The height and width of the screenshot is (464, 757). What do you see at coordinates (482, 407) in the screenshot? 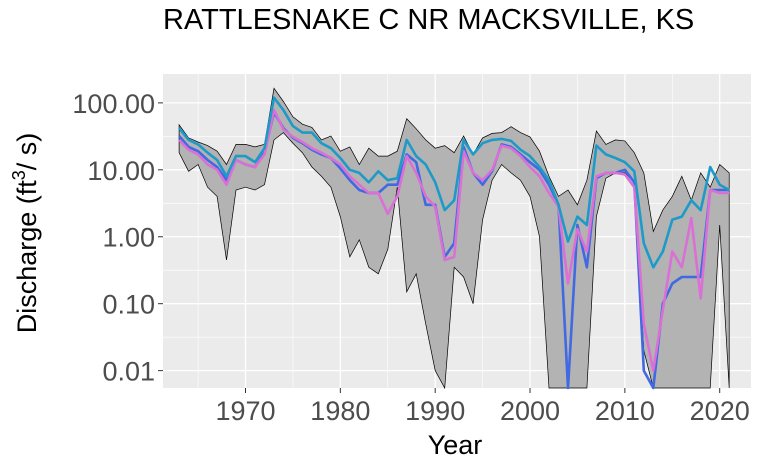
I see `x-axis: 1970 1980 1990 2000 2010 2020` at bounding box center [482, 407].